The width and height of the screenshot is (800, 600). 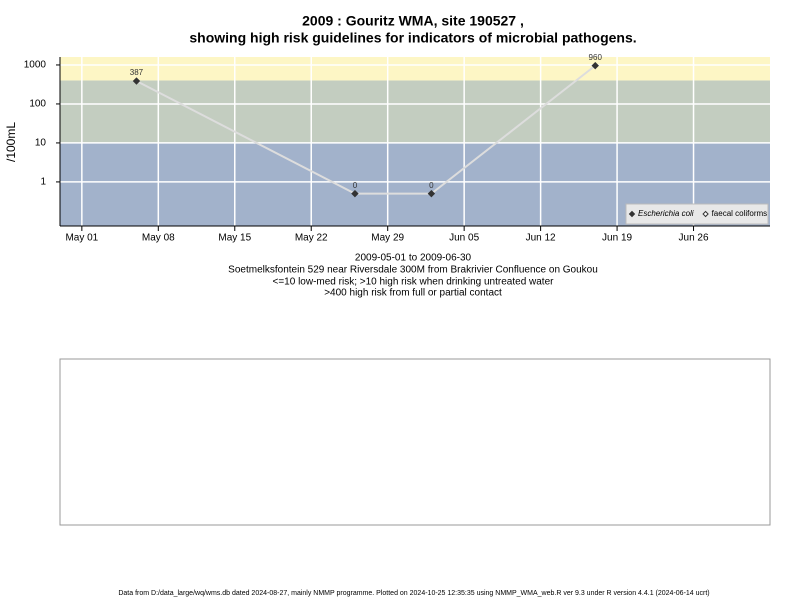 I want to click on x-tick-label: May 08, so click(x=158, y=238).